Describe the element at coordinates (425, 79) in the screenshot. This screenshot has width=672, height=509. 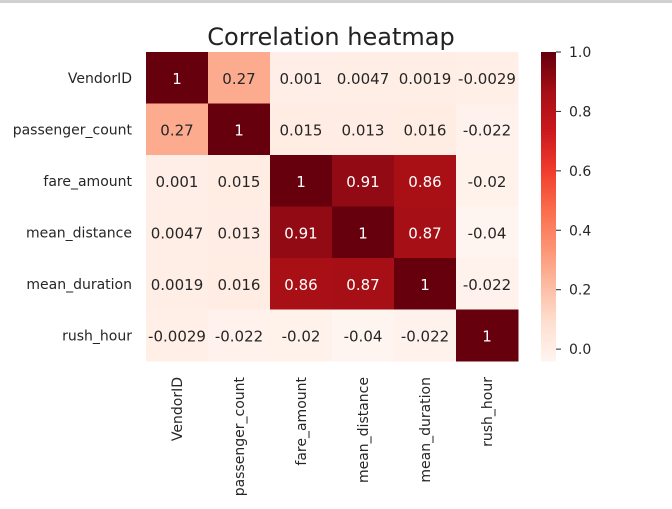
I see `cell-value-label: 0.0019` at that location.